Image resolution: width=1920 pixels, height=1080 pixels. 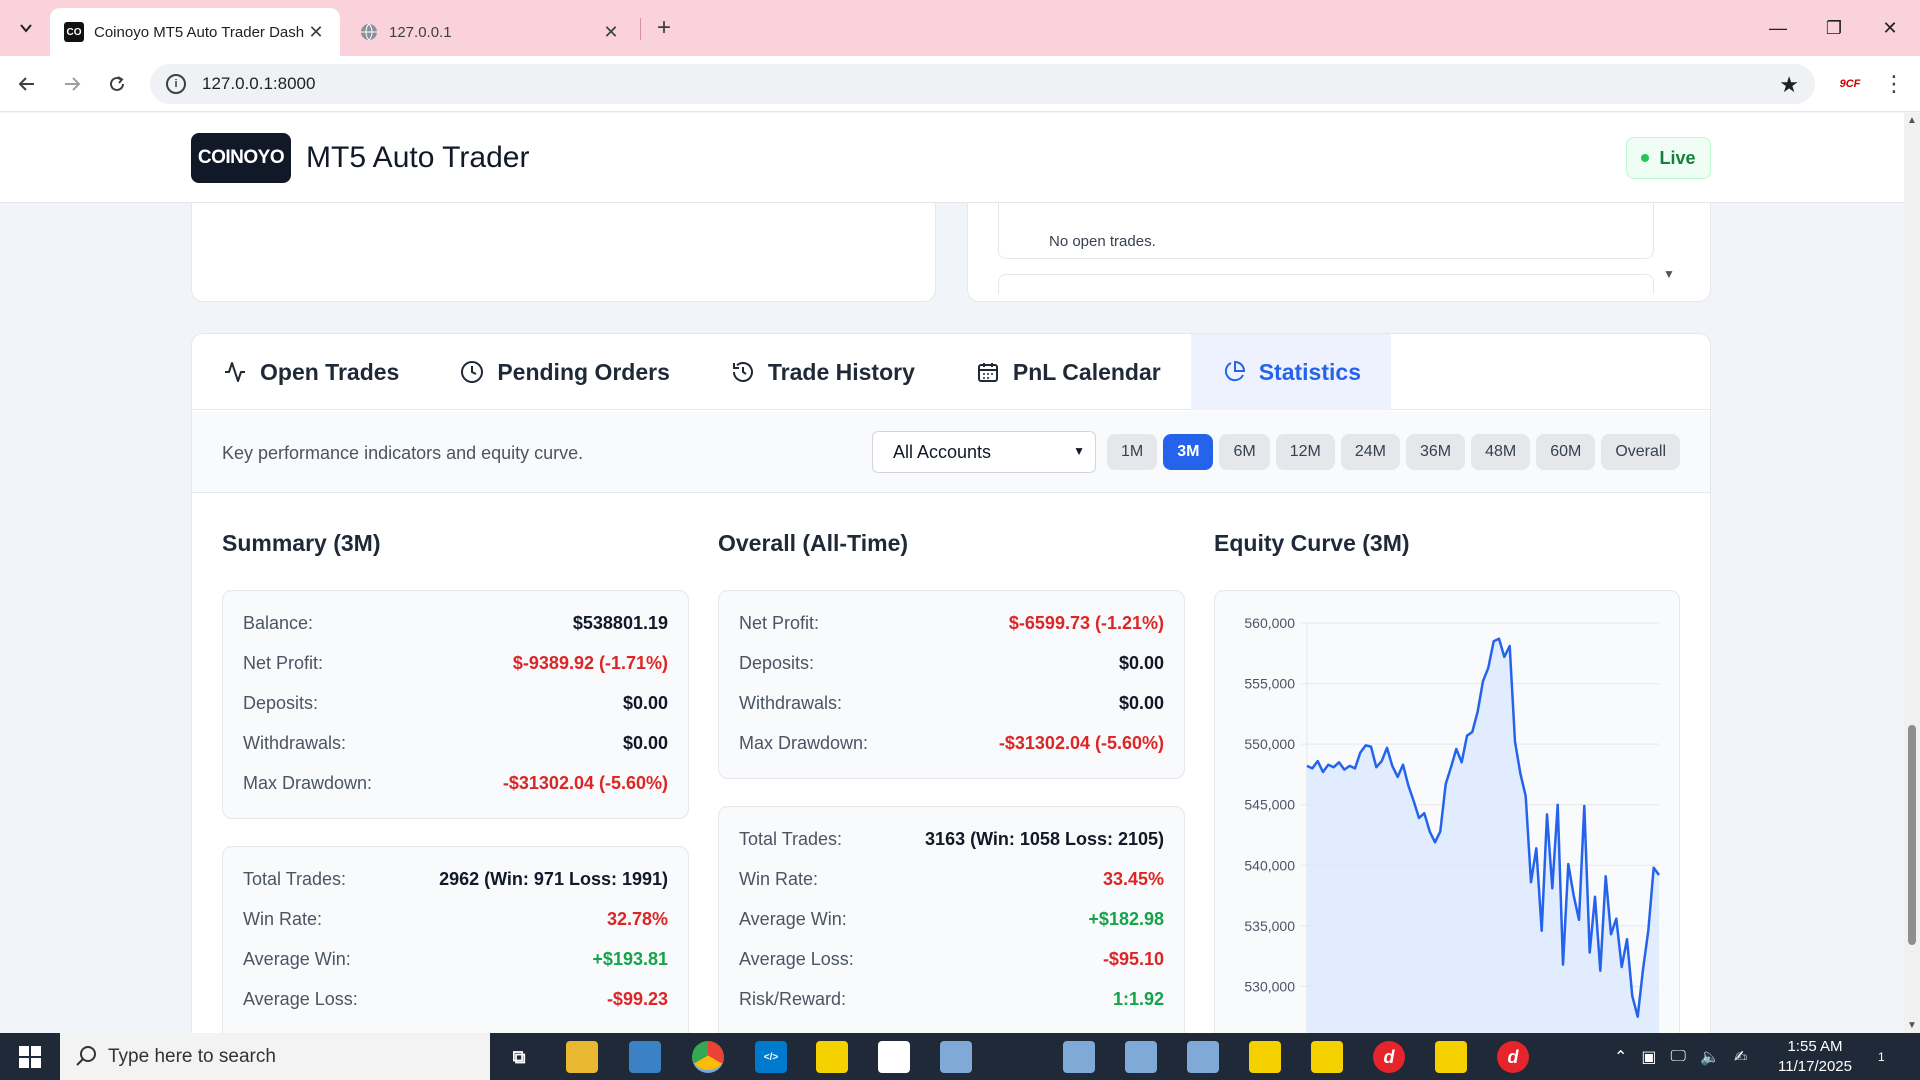 I want to click on period-12m-button: 12M, so click(x=1305, y=452).